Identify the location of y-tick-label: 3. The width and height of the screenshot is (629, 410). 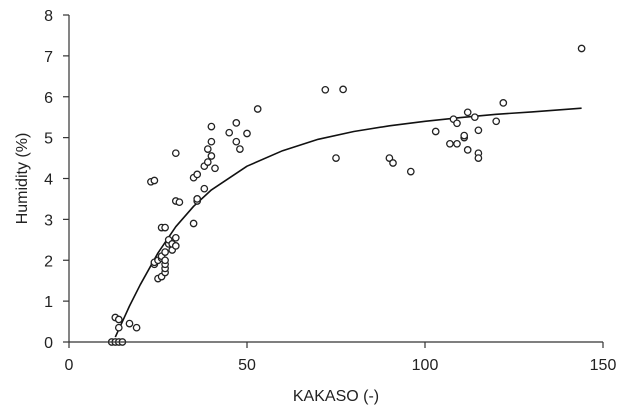
(48, 220).